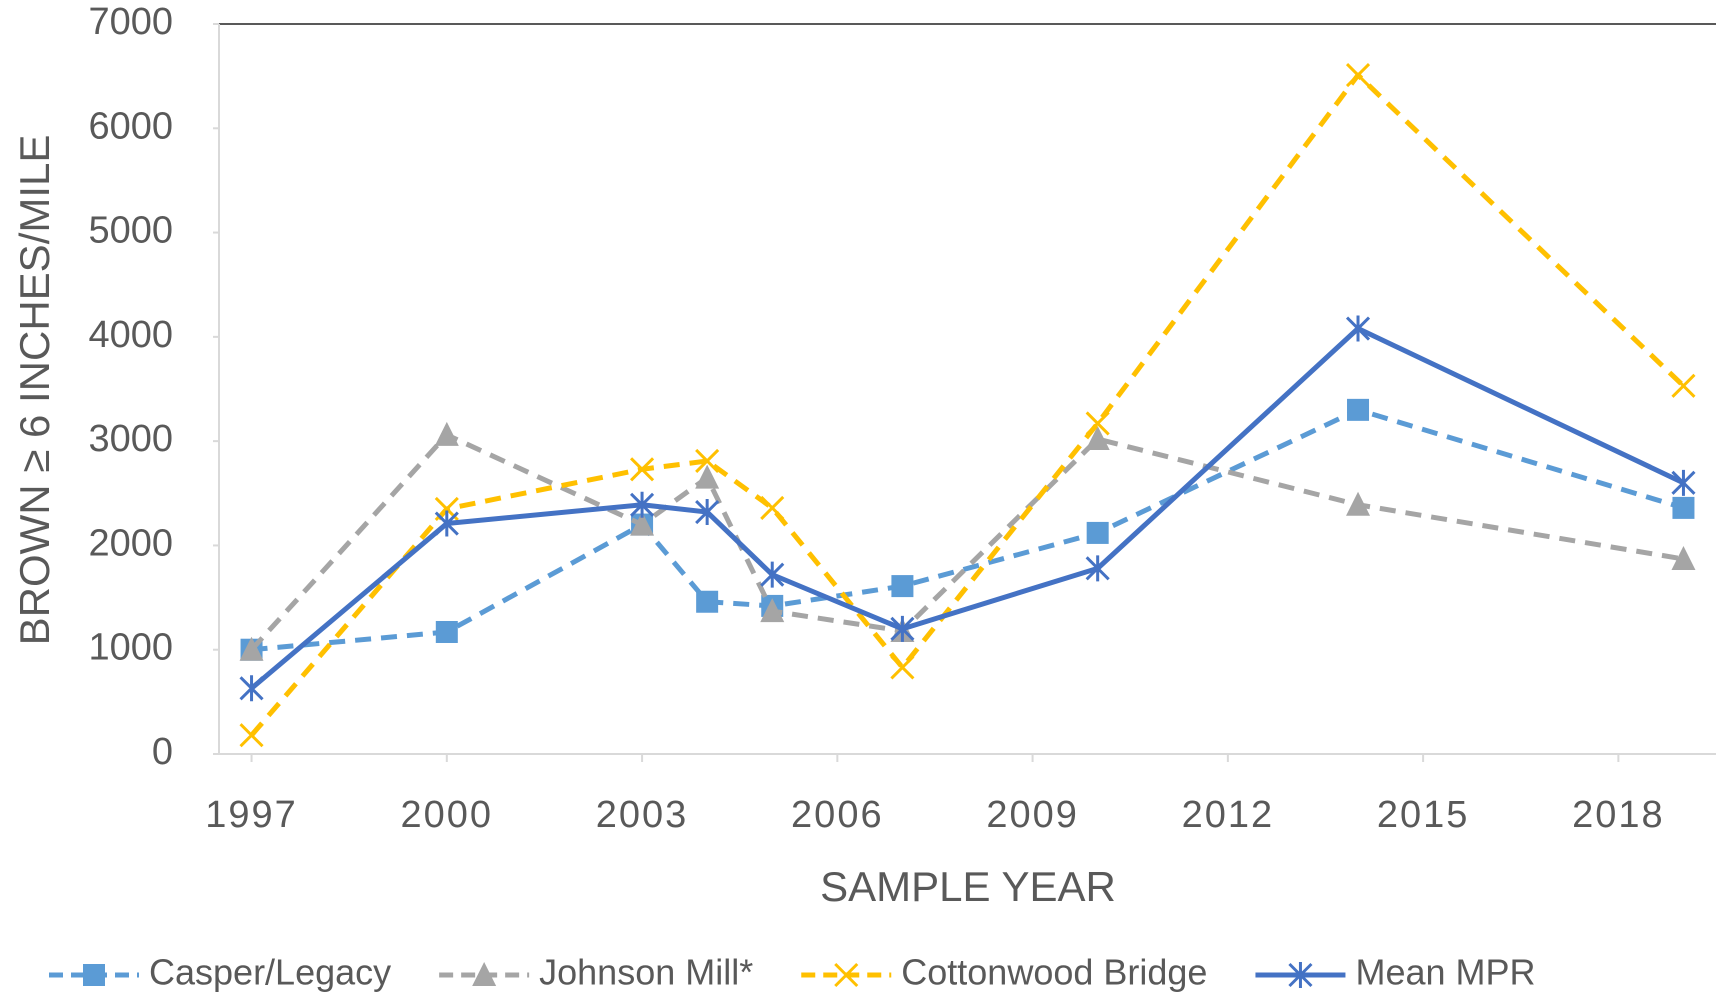 Image resolution: width=1718 pixels, height=998 pixels. What do you see at coordinates (837, 815) in the screenshot?
I see `x-tick-label: 2006` at bounding box center [837, 815].